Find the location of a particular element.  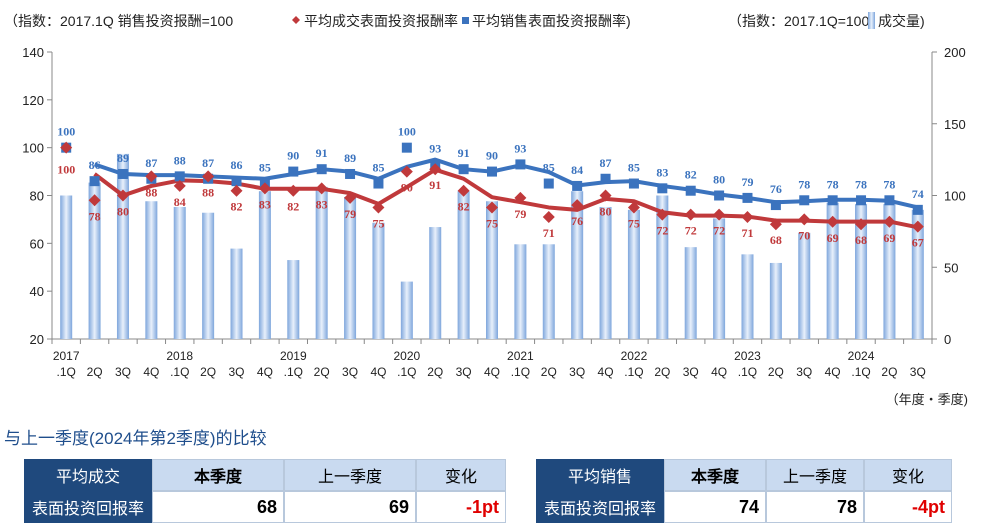

left-tick-label: 20 is located at coordinates (37, 339).